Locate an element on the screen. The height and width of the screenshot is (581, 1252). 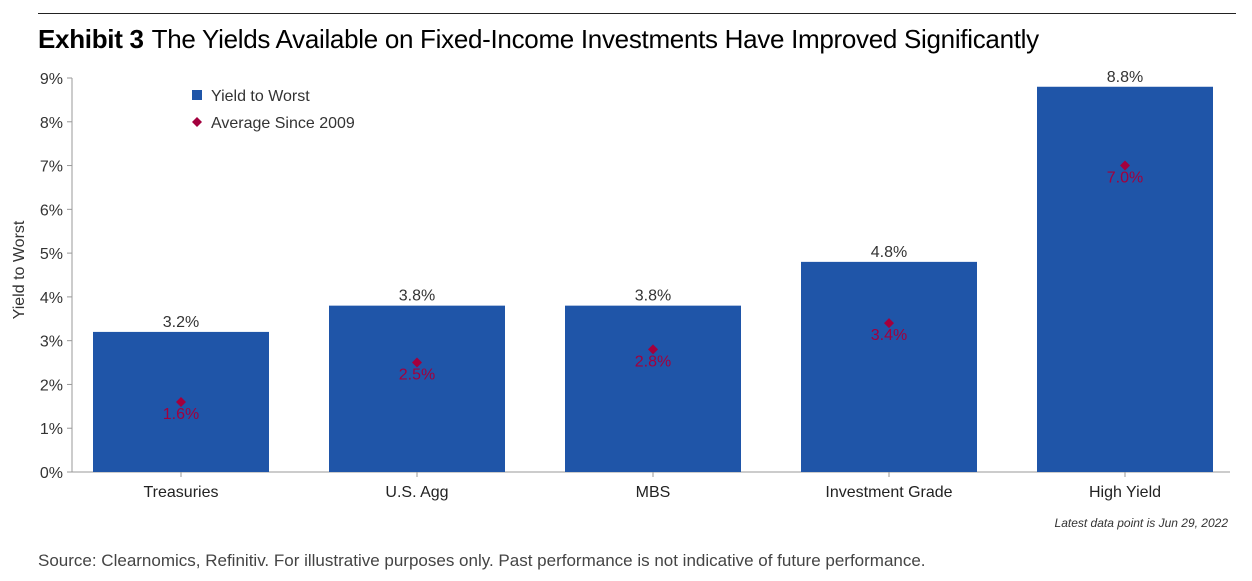
y-tick-label: 5% is located at coordinates (51, 254).